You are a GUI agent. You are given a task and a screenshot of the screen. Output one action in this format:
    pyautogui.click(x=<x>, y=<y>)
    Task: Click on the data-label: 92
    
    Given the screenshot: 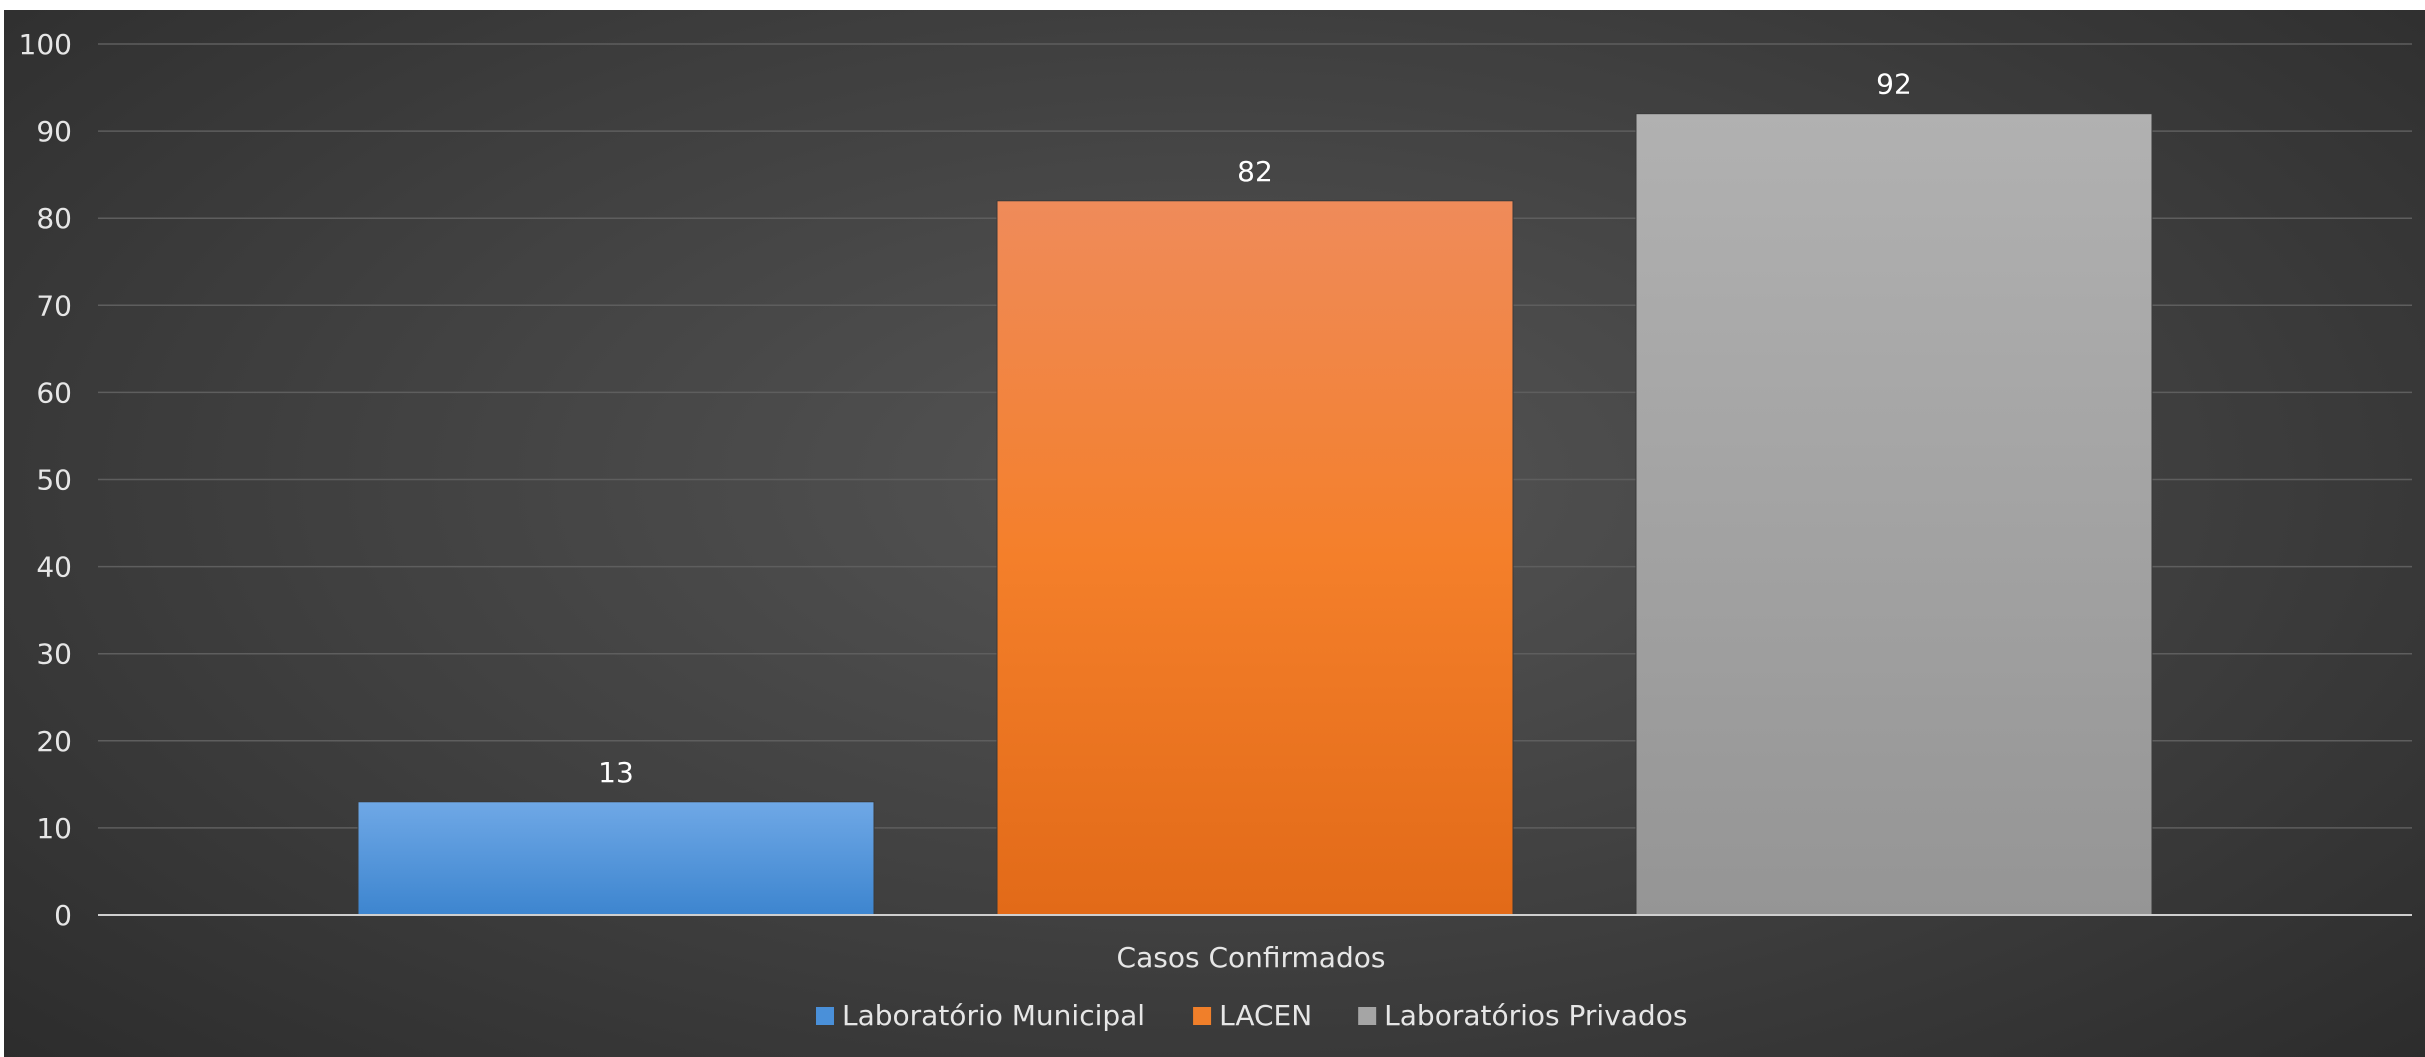 What is the action you would take?
    pyautogui.click(x=1894, y=84)
    